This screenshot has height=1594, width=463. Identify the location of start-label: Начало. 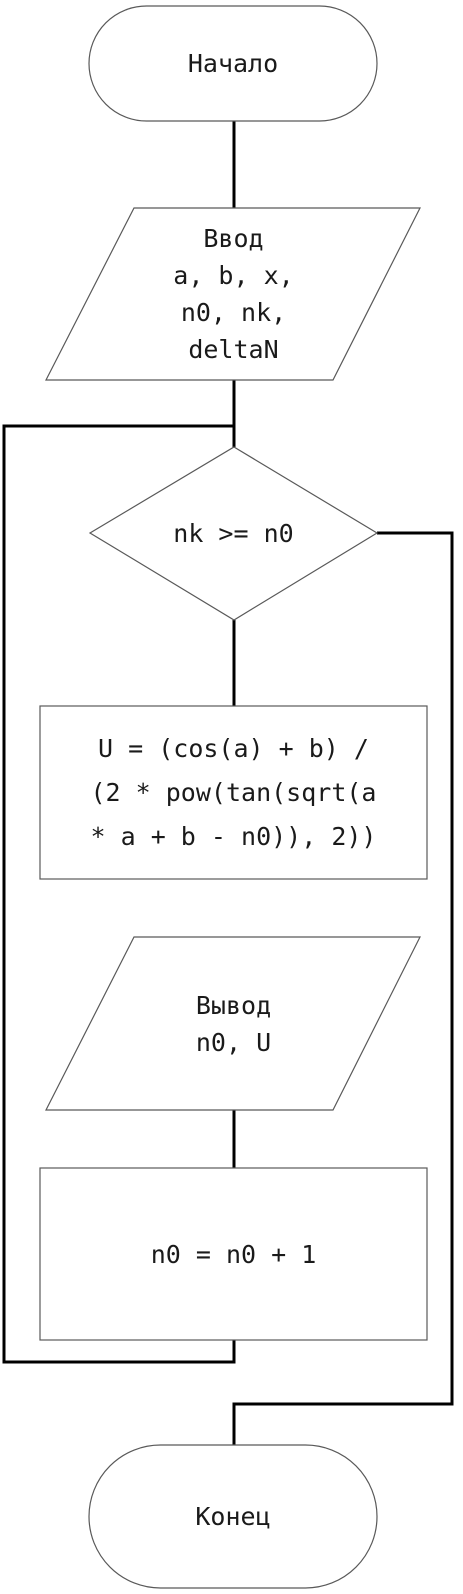
(233, 63).